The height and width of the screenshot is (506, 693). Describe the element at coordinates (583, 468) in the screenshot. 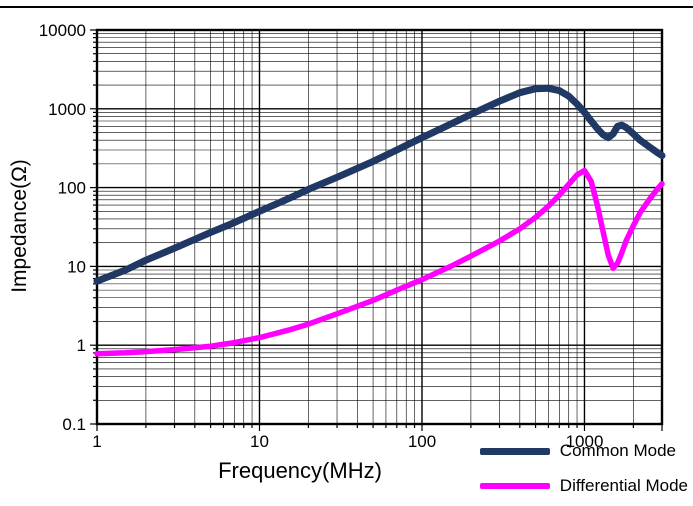

I see `legend: Common Mode Differential Mode` at that location.